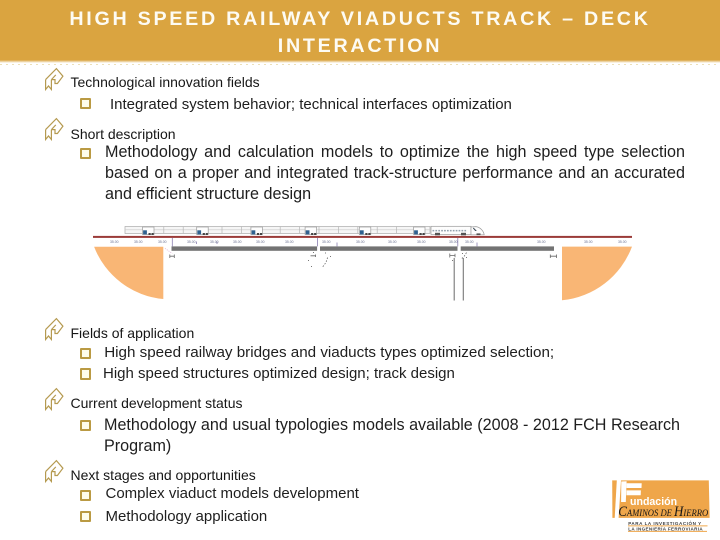  Describe the element at coordinates (665, 522) in the screenshot. I see `svg-text: PARA LA INVESTIGACIÓN Y` at that location.